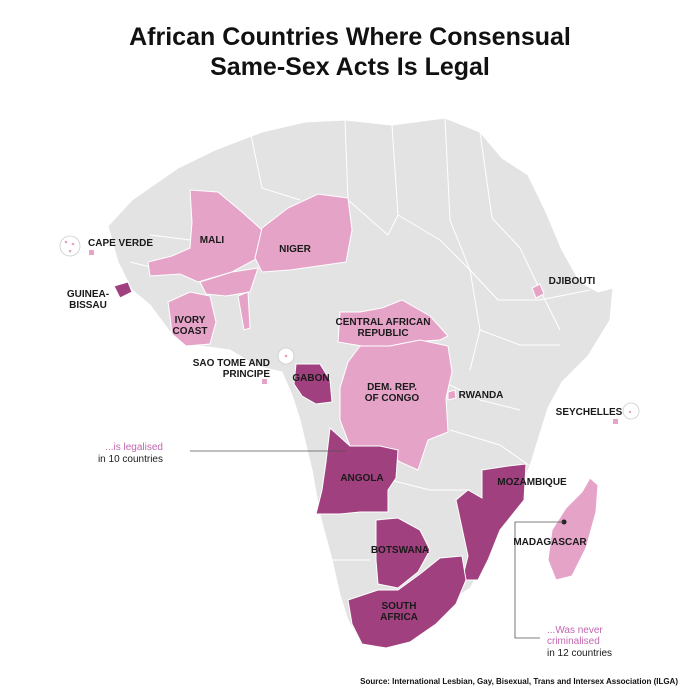  What do you see at coordinates (295, 249) in the screenshot?
I see `label-niger: NIGER` at bounding box center [295, 249].